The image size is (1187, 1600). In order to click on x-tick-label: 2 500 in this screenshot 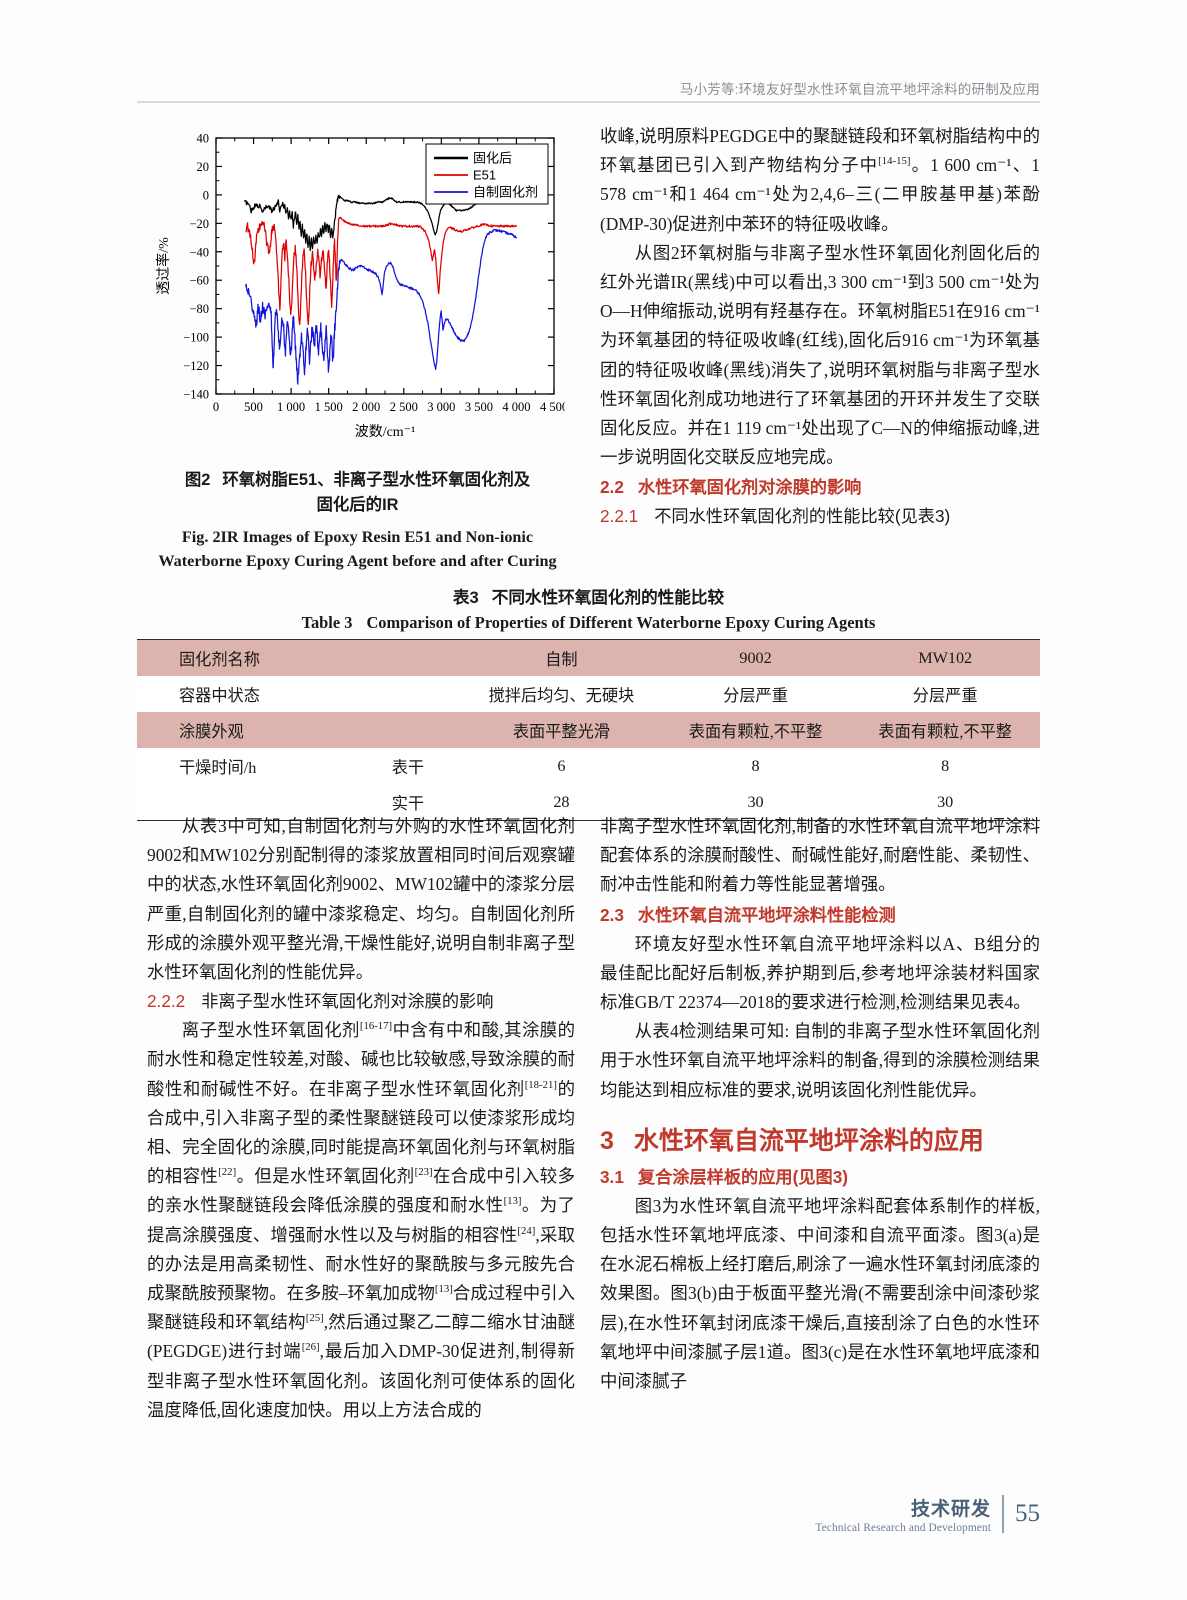, I will do `click(404, 407)`.